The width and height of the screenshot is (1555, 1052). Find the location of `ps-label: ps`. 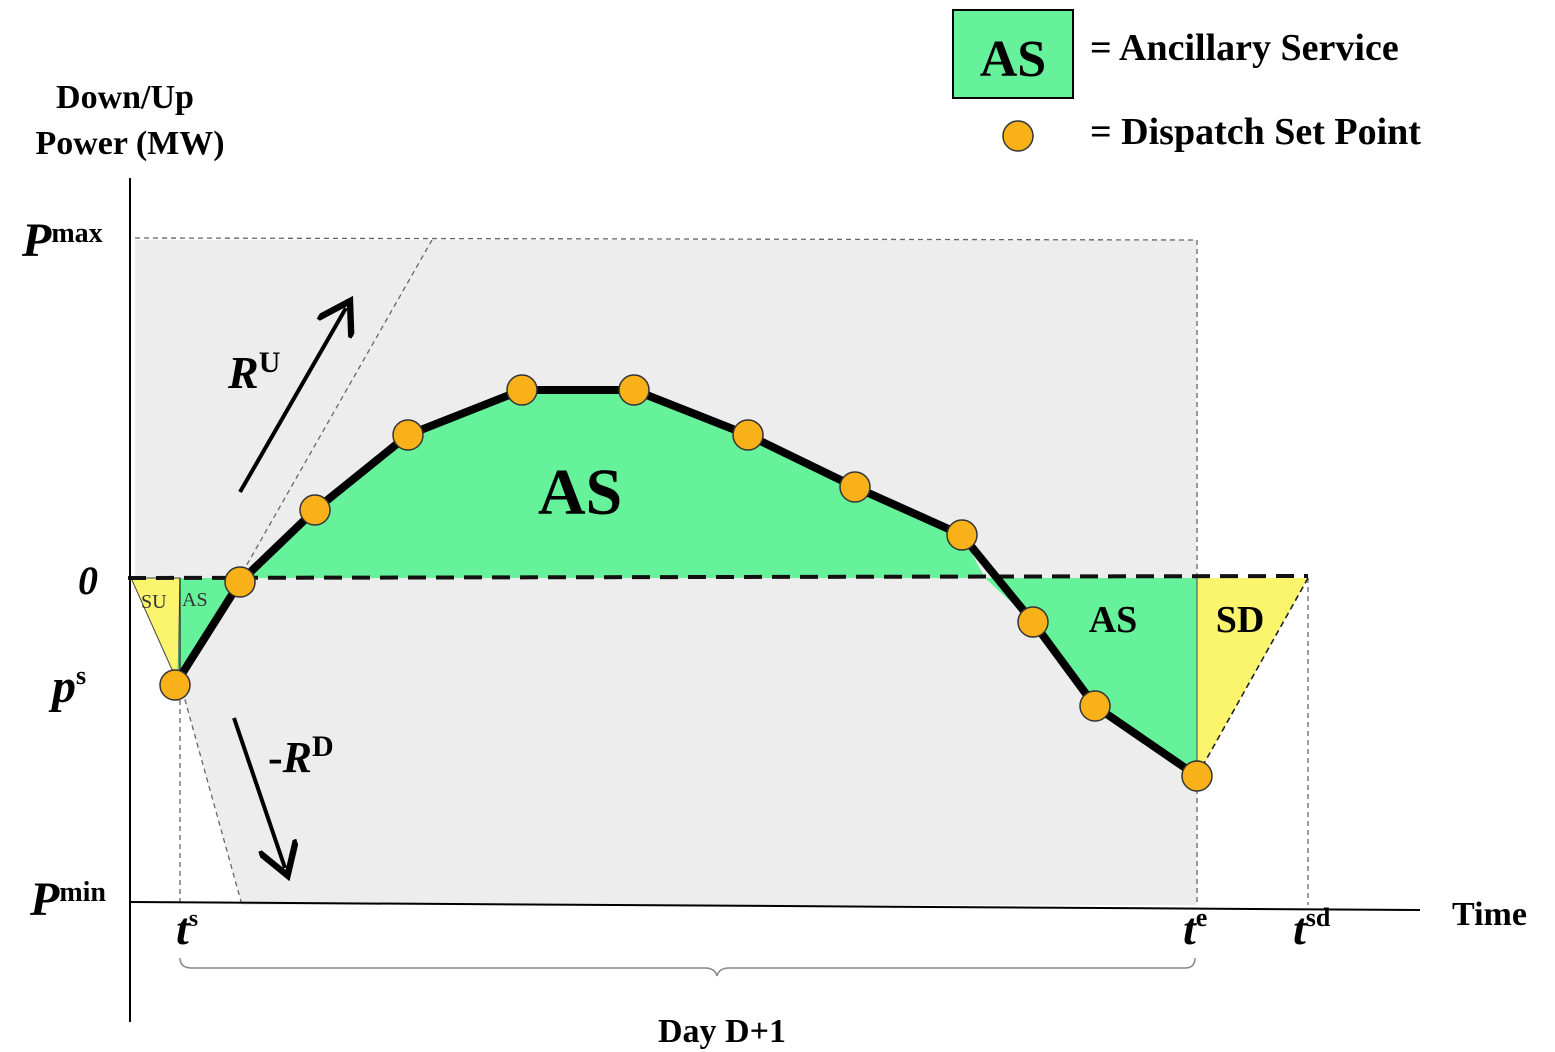

ps-label: ps is located at coordinates (67, 686).